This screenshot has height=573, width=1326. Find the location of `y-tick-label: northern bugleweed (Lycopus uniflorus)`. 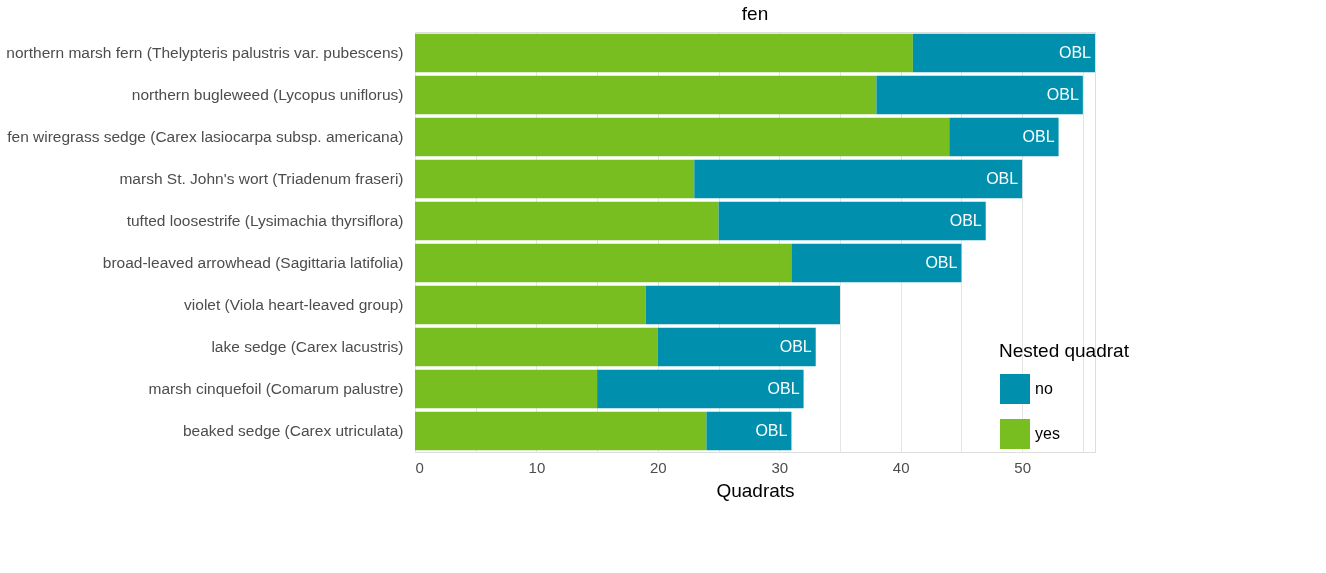

y-tick-label: northern bugleweed (Lycopus uniflorus) is located at coordinates (267, 94).